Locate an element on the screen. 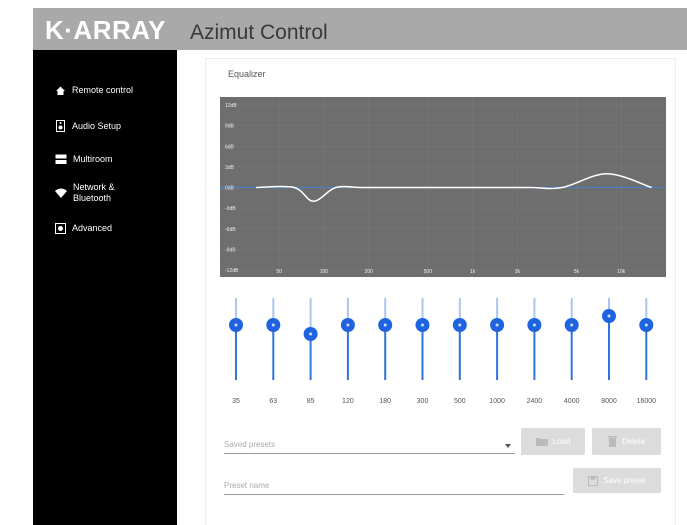 This screenshot has width=687, height=525. nav-item: Multiroom is located at coordinates (102, 159).